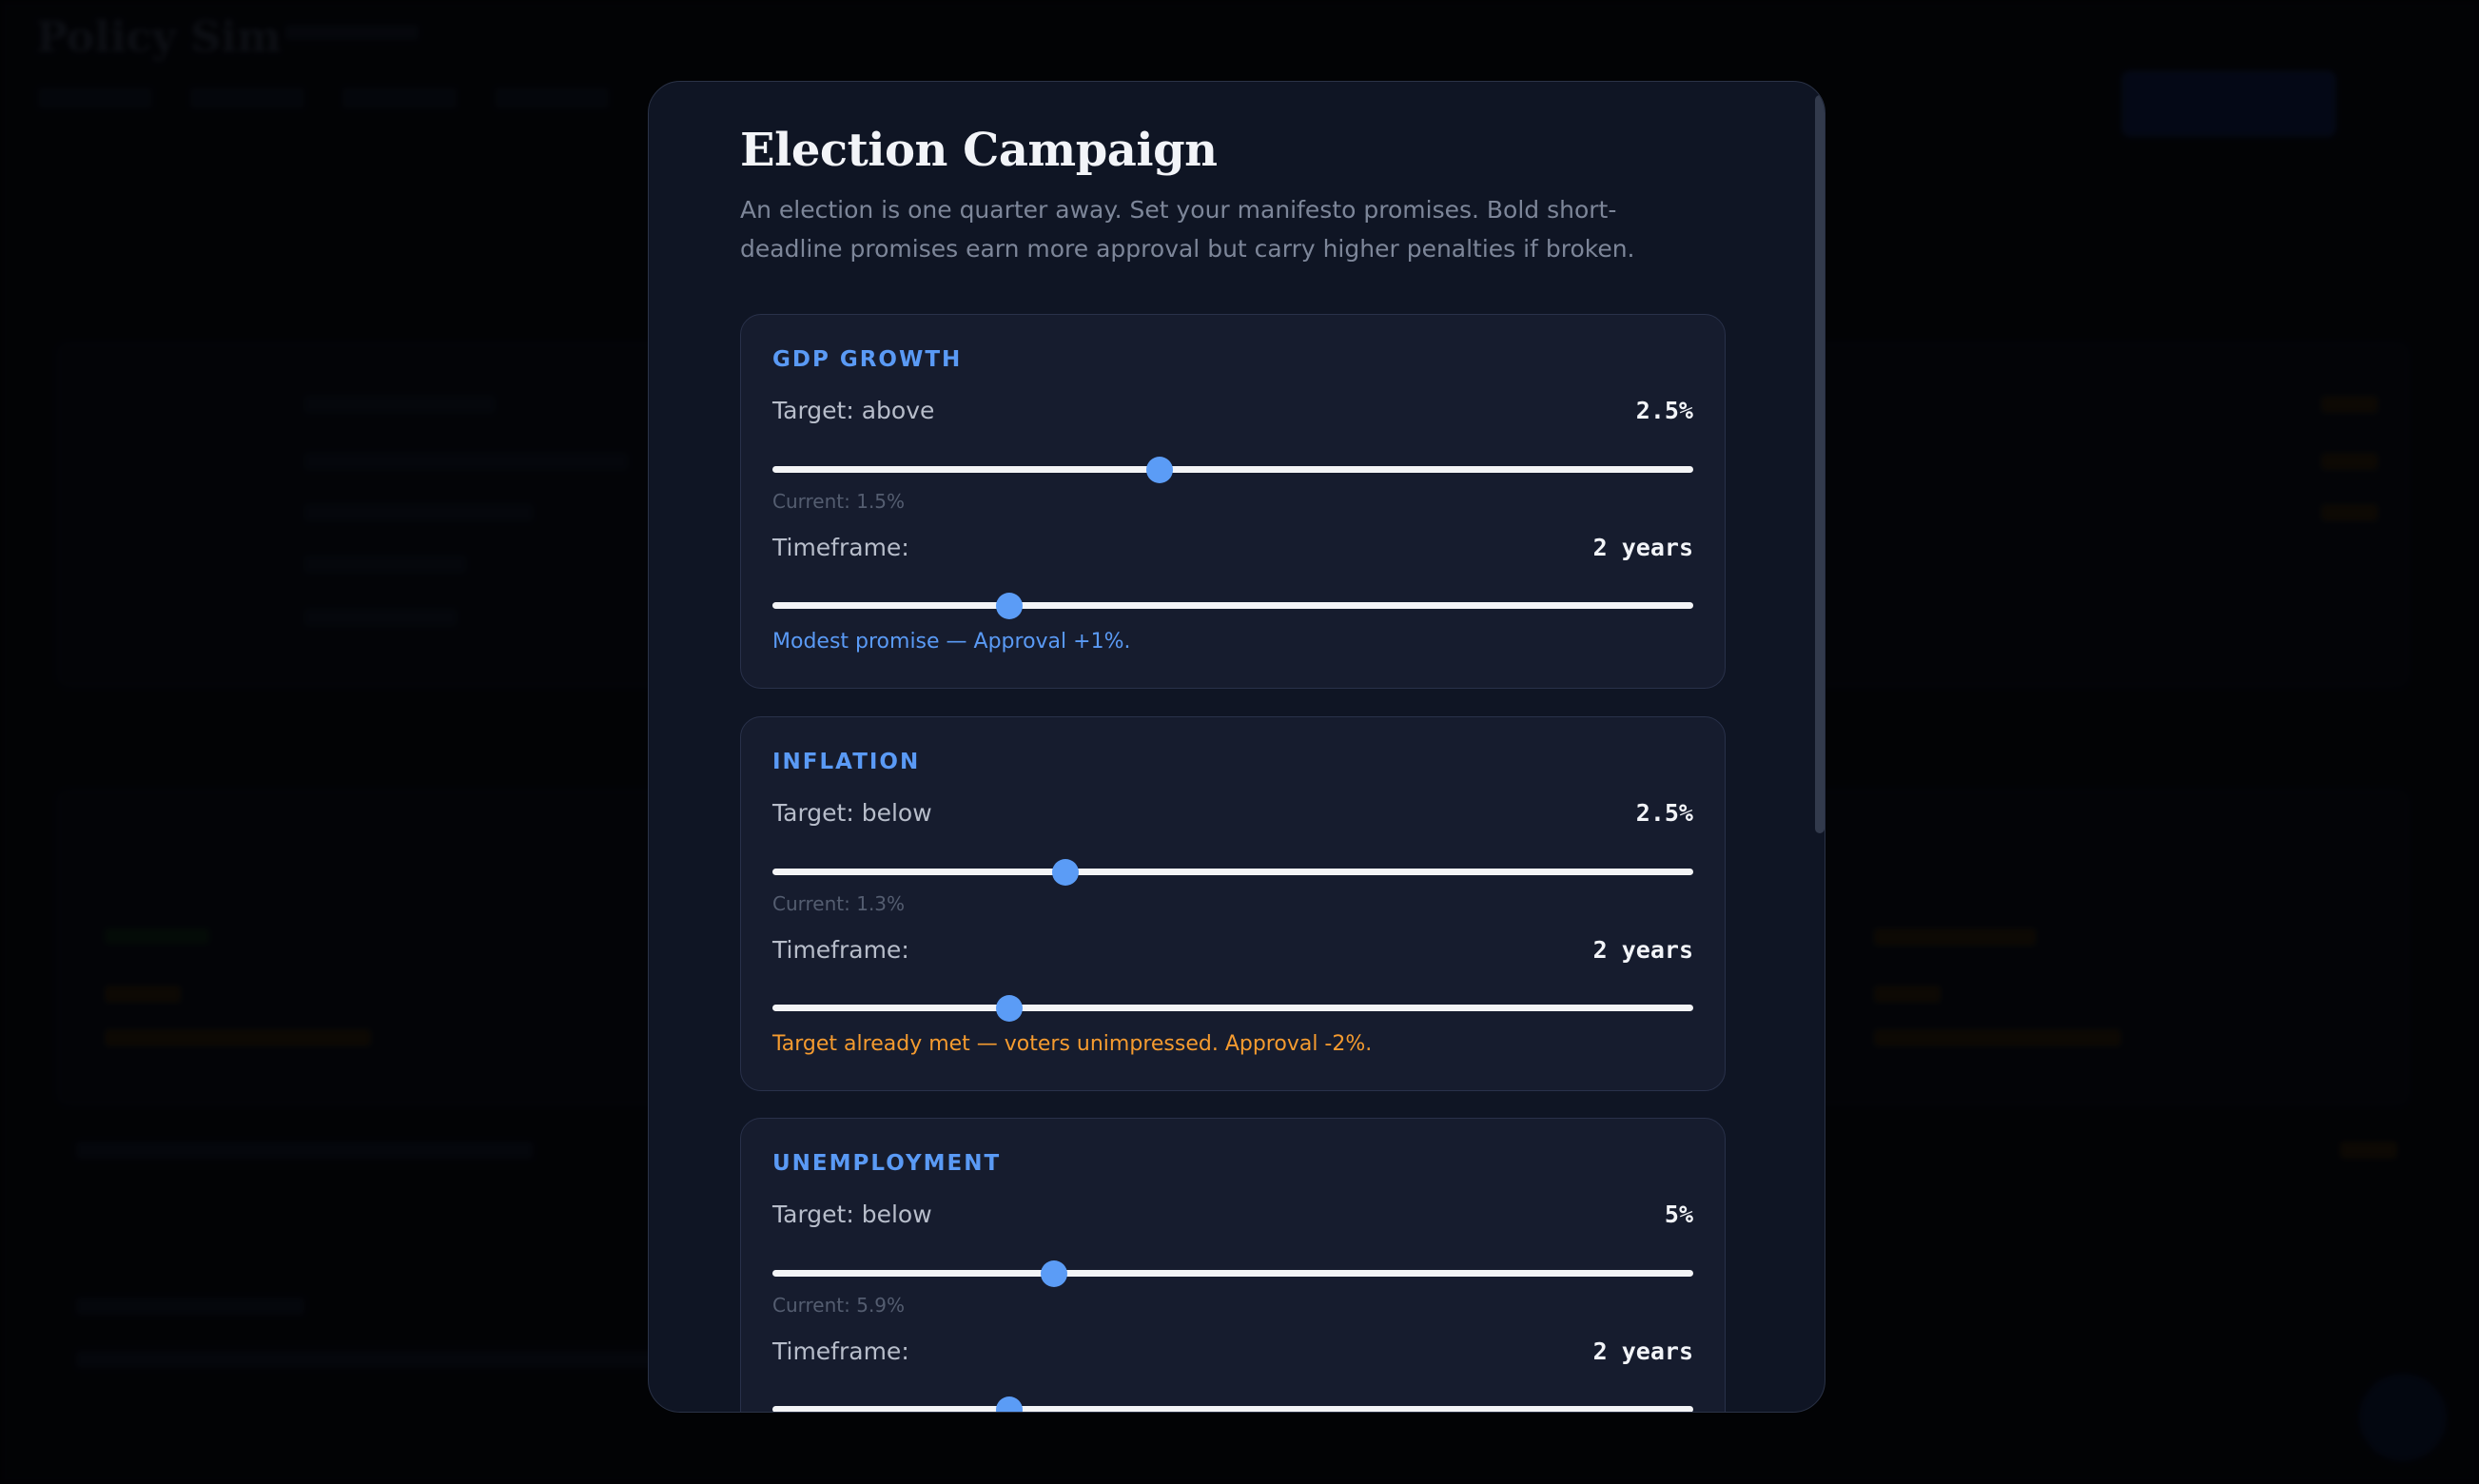  Describe the element at coordinates (839, 501) in the screenshot. I see `current-value: Current: 1.5%` at that location.